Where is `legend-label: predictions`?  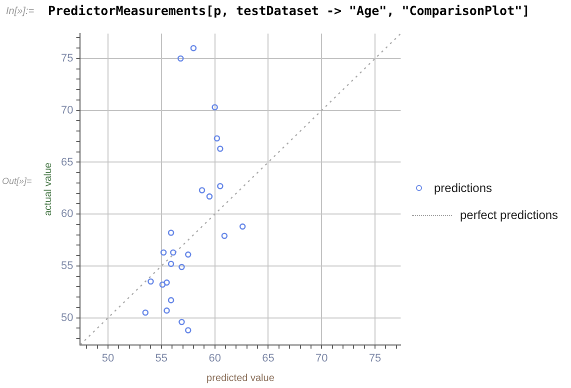 legend-label: predictions is located at coordinates (463, 188).